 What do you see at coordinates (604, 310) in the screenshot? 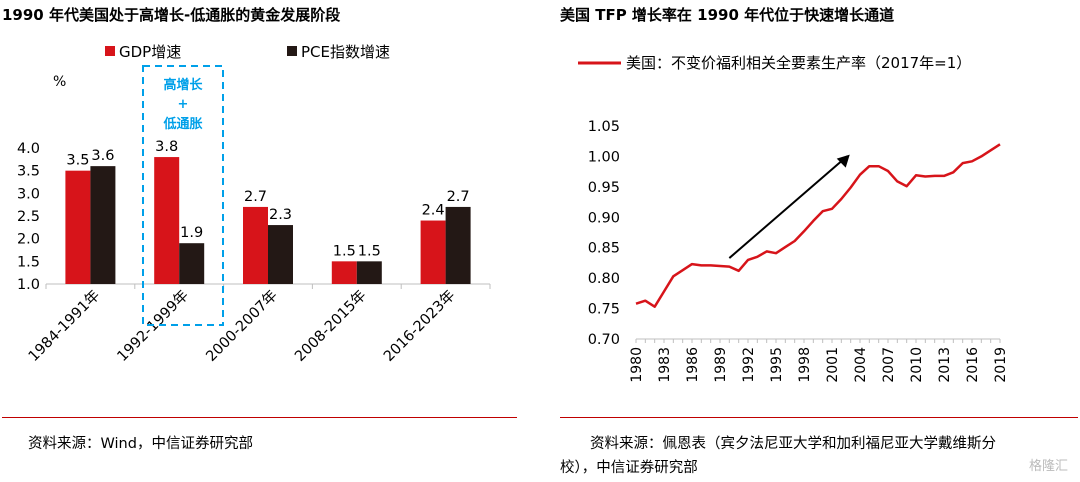
I see `y-tick-label: 0.75` at bounding box center [604, 310].